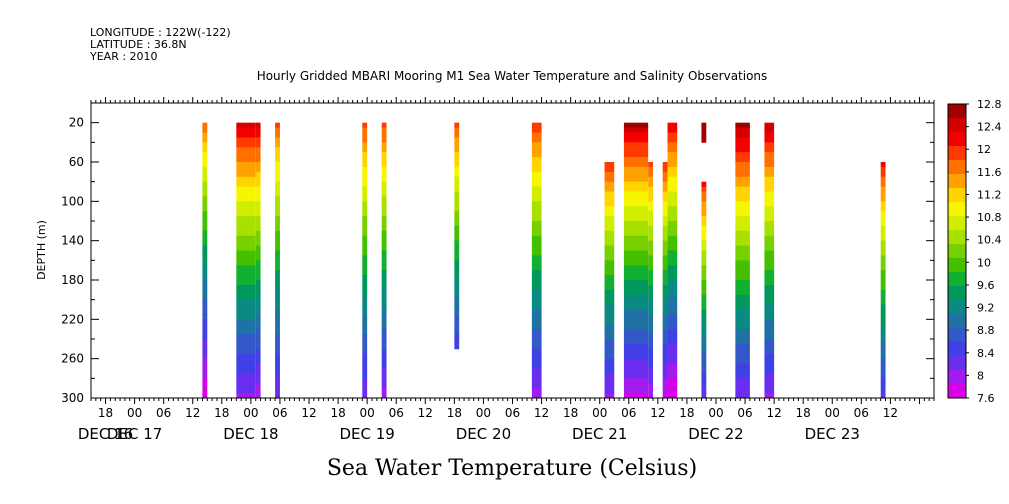 The image size is (1009, 504). What do you see at coordinates (890, 413) in the screenshot?
I see `x-tick-label: 12` at bounding box center [890, 413].